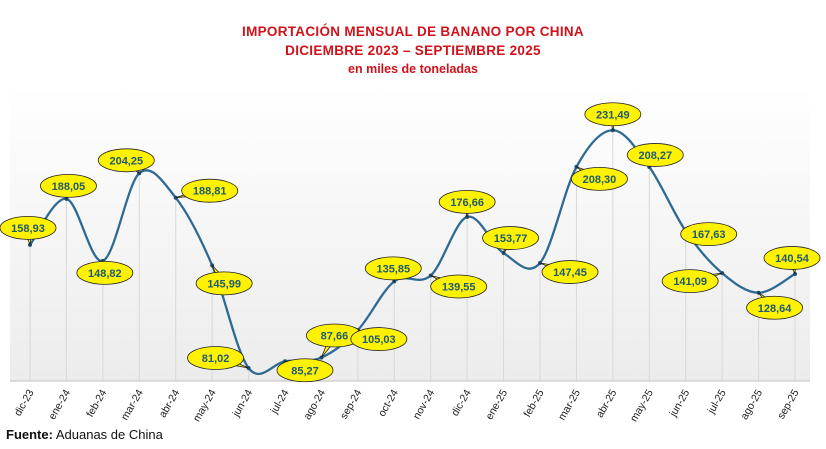  I want to click on data-label: 188,81, so click(210, 192).